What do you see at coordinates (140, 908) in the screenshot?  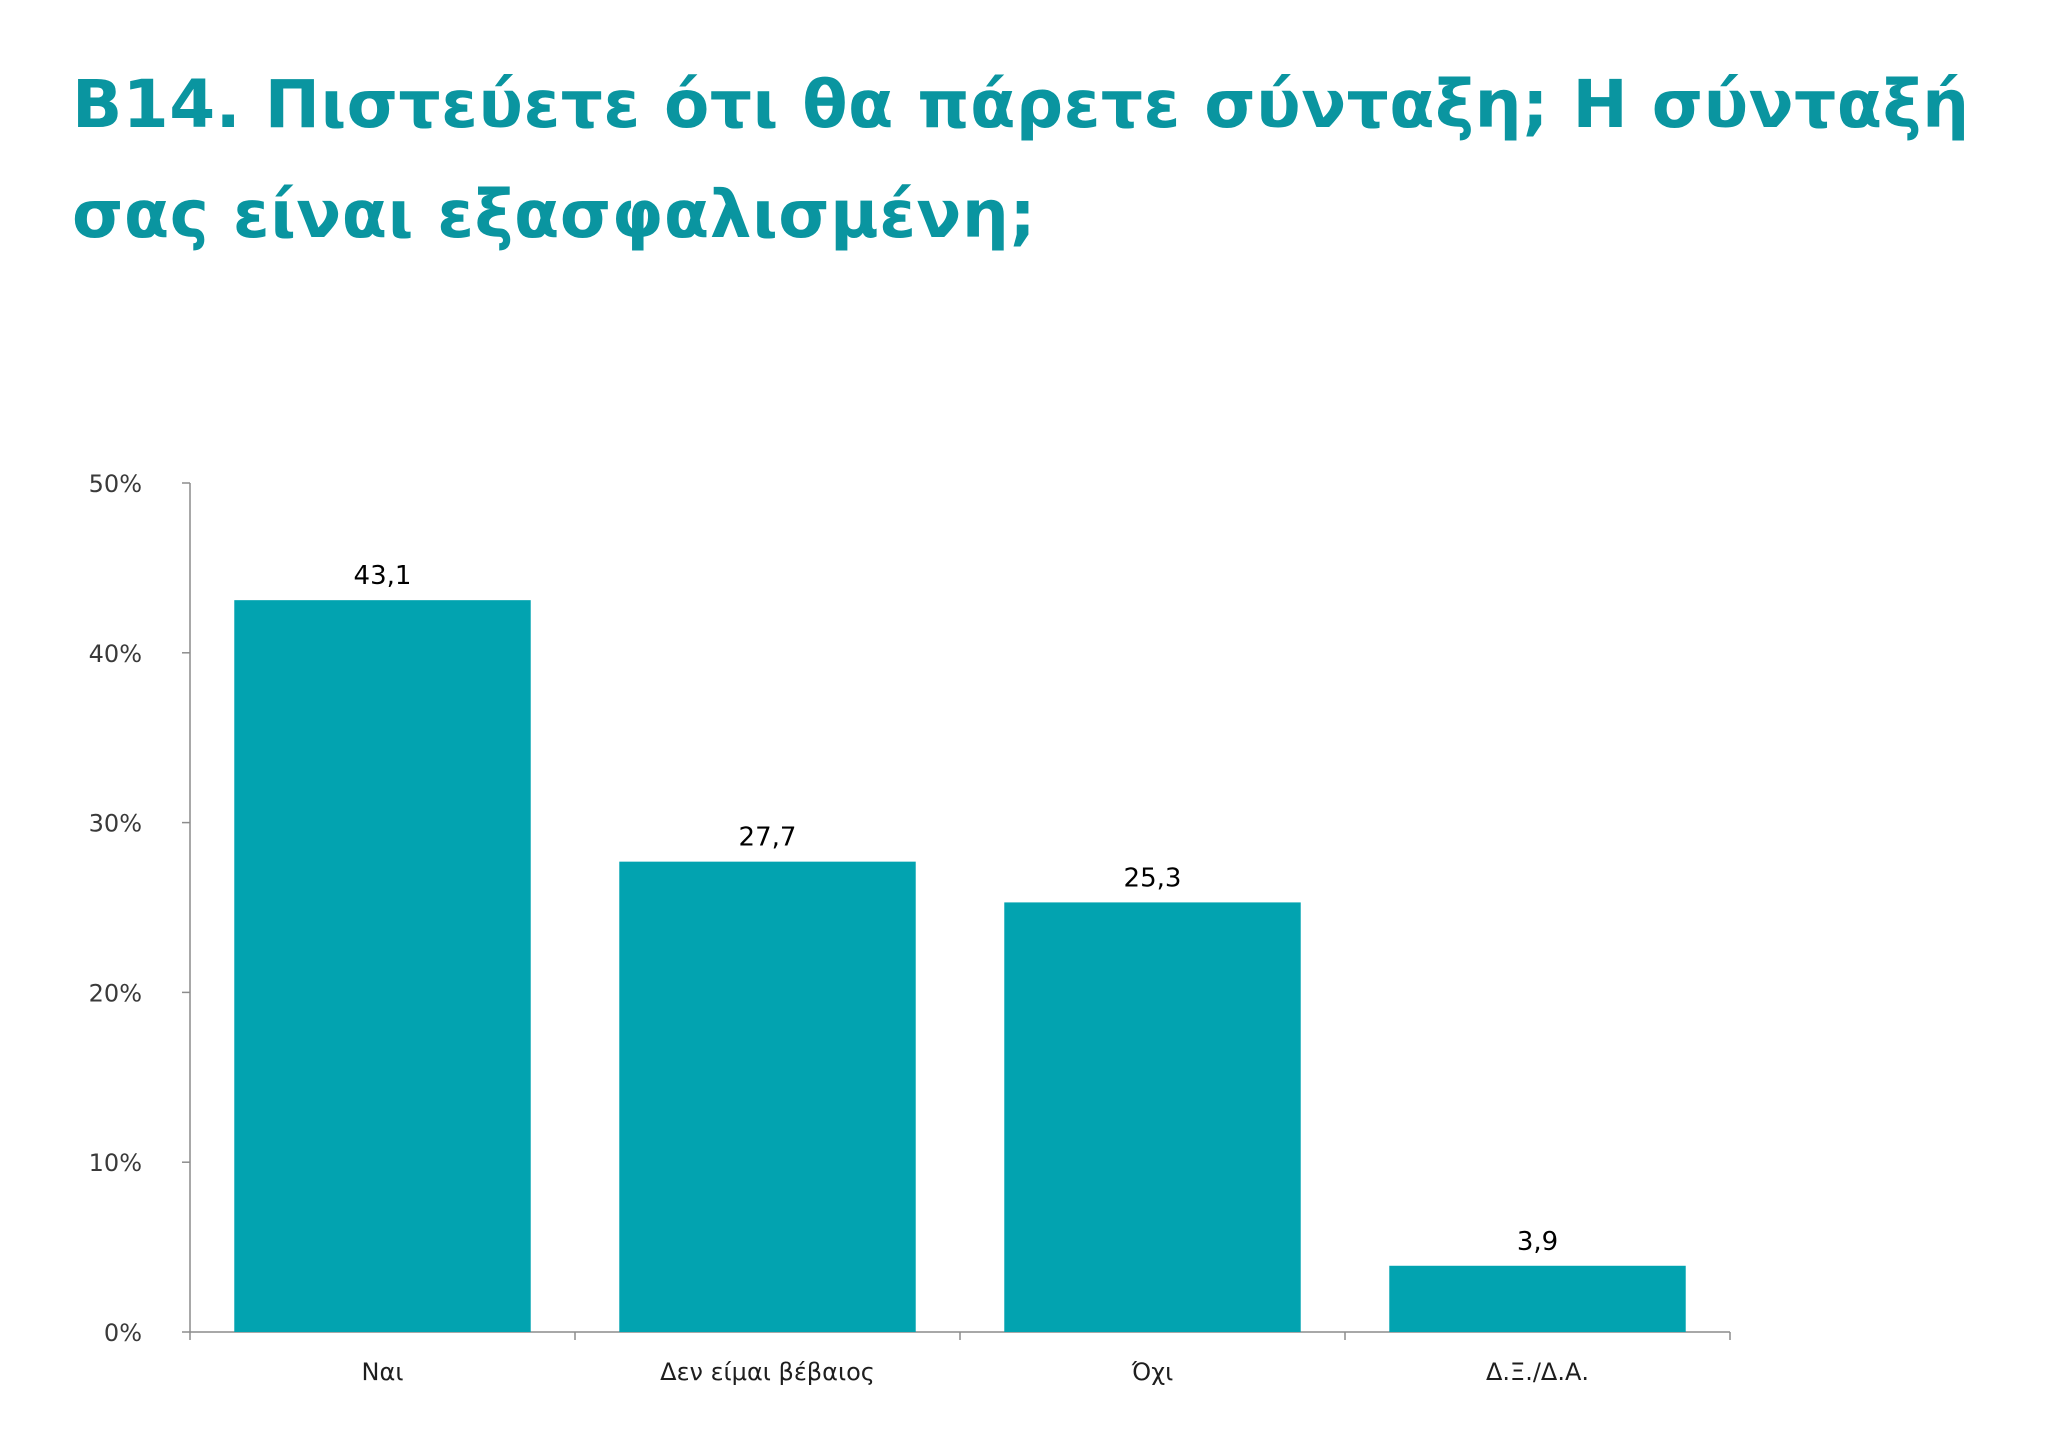 I see `y-axis: 0% 10% 20% 30% 40% 50%` at bounding box center [140, 908].